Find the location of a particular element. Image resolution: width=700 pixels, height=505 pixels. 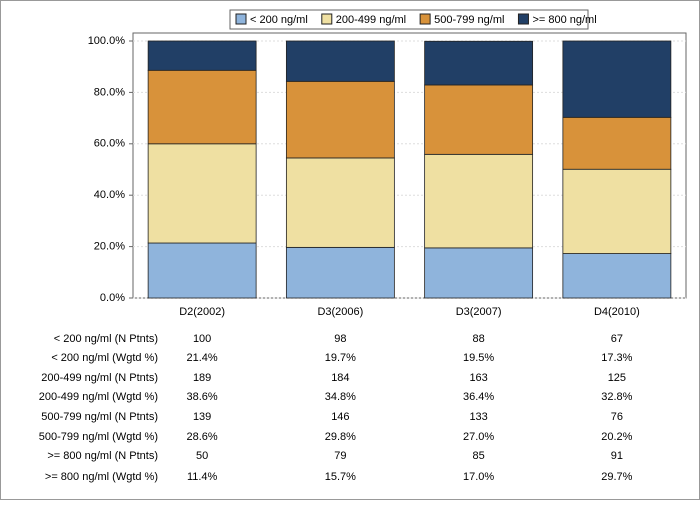

table-cell: 17.3% is located at coordinates (616, 358).